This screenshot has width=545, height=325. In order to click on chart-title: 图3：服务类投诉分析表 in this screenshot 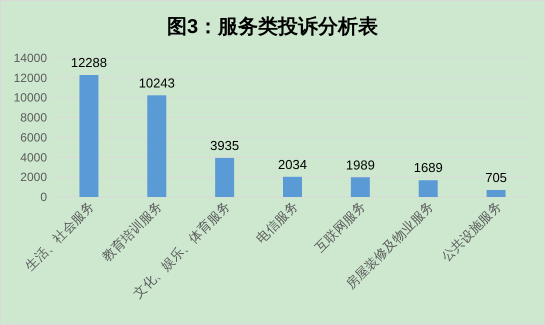, I will do `click(272, 26)`.